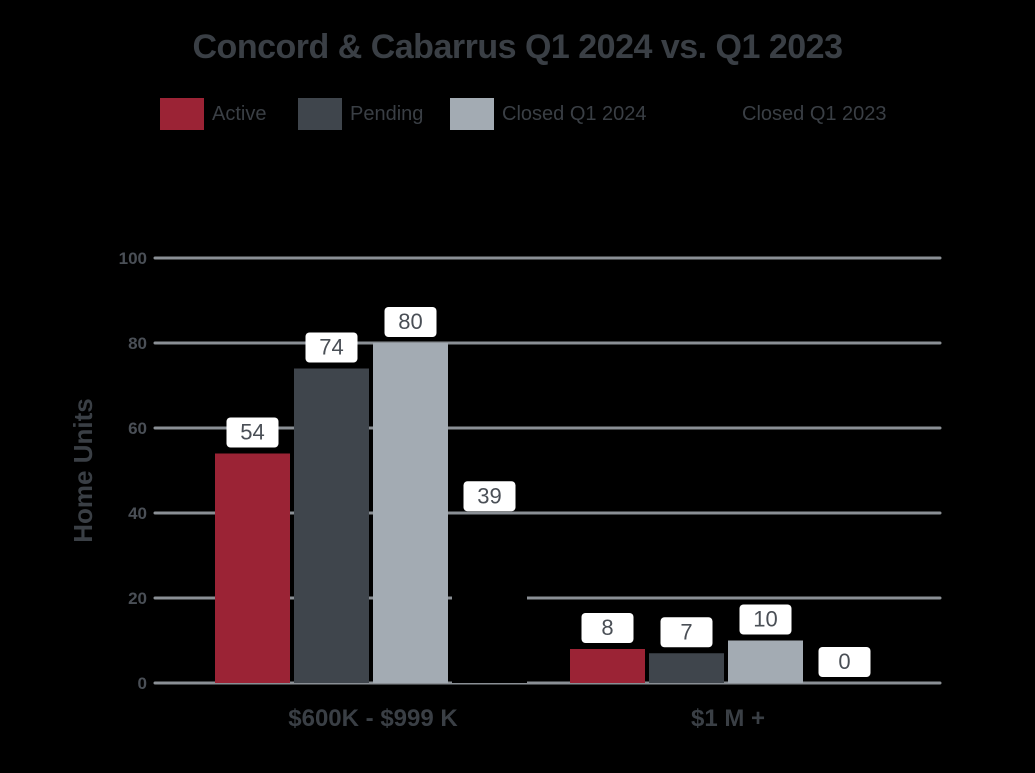 Image resolution: width=1035 pixels, height=773 pixels. I want to click on y-tick-label: 0, so click(142, 683).